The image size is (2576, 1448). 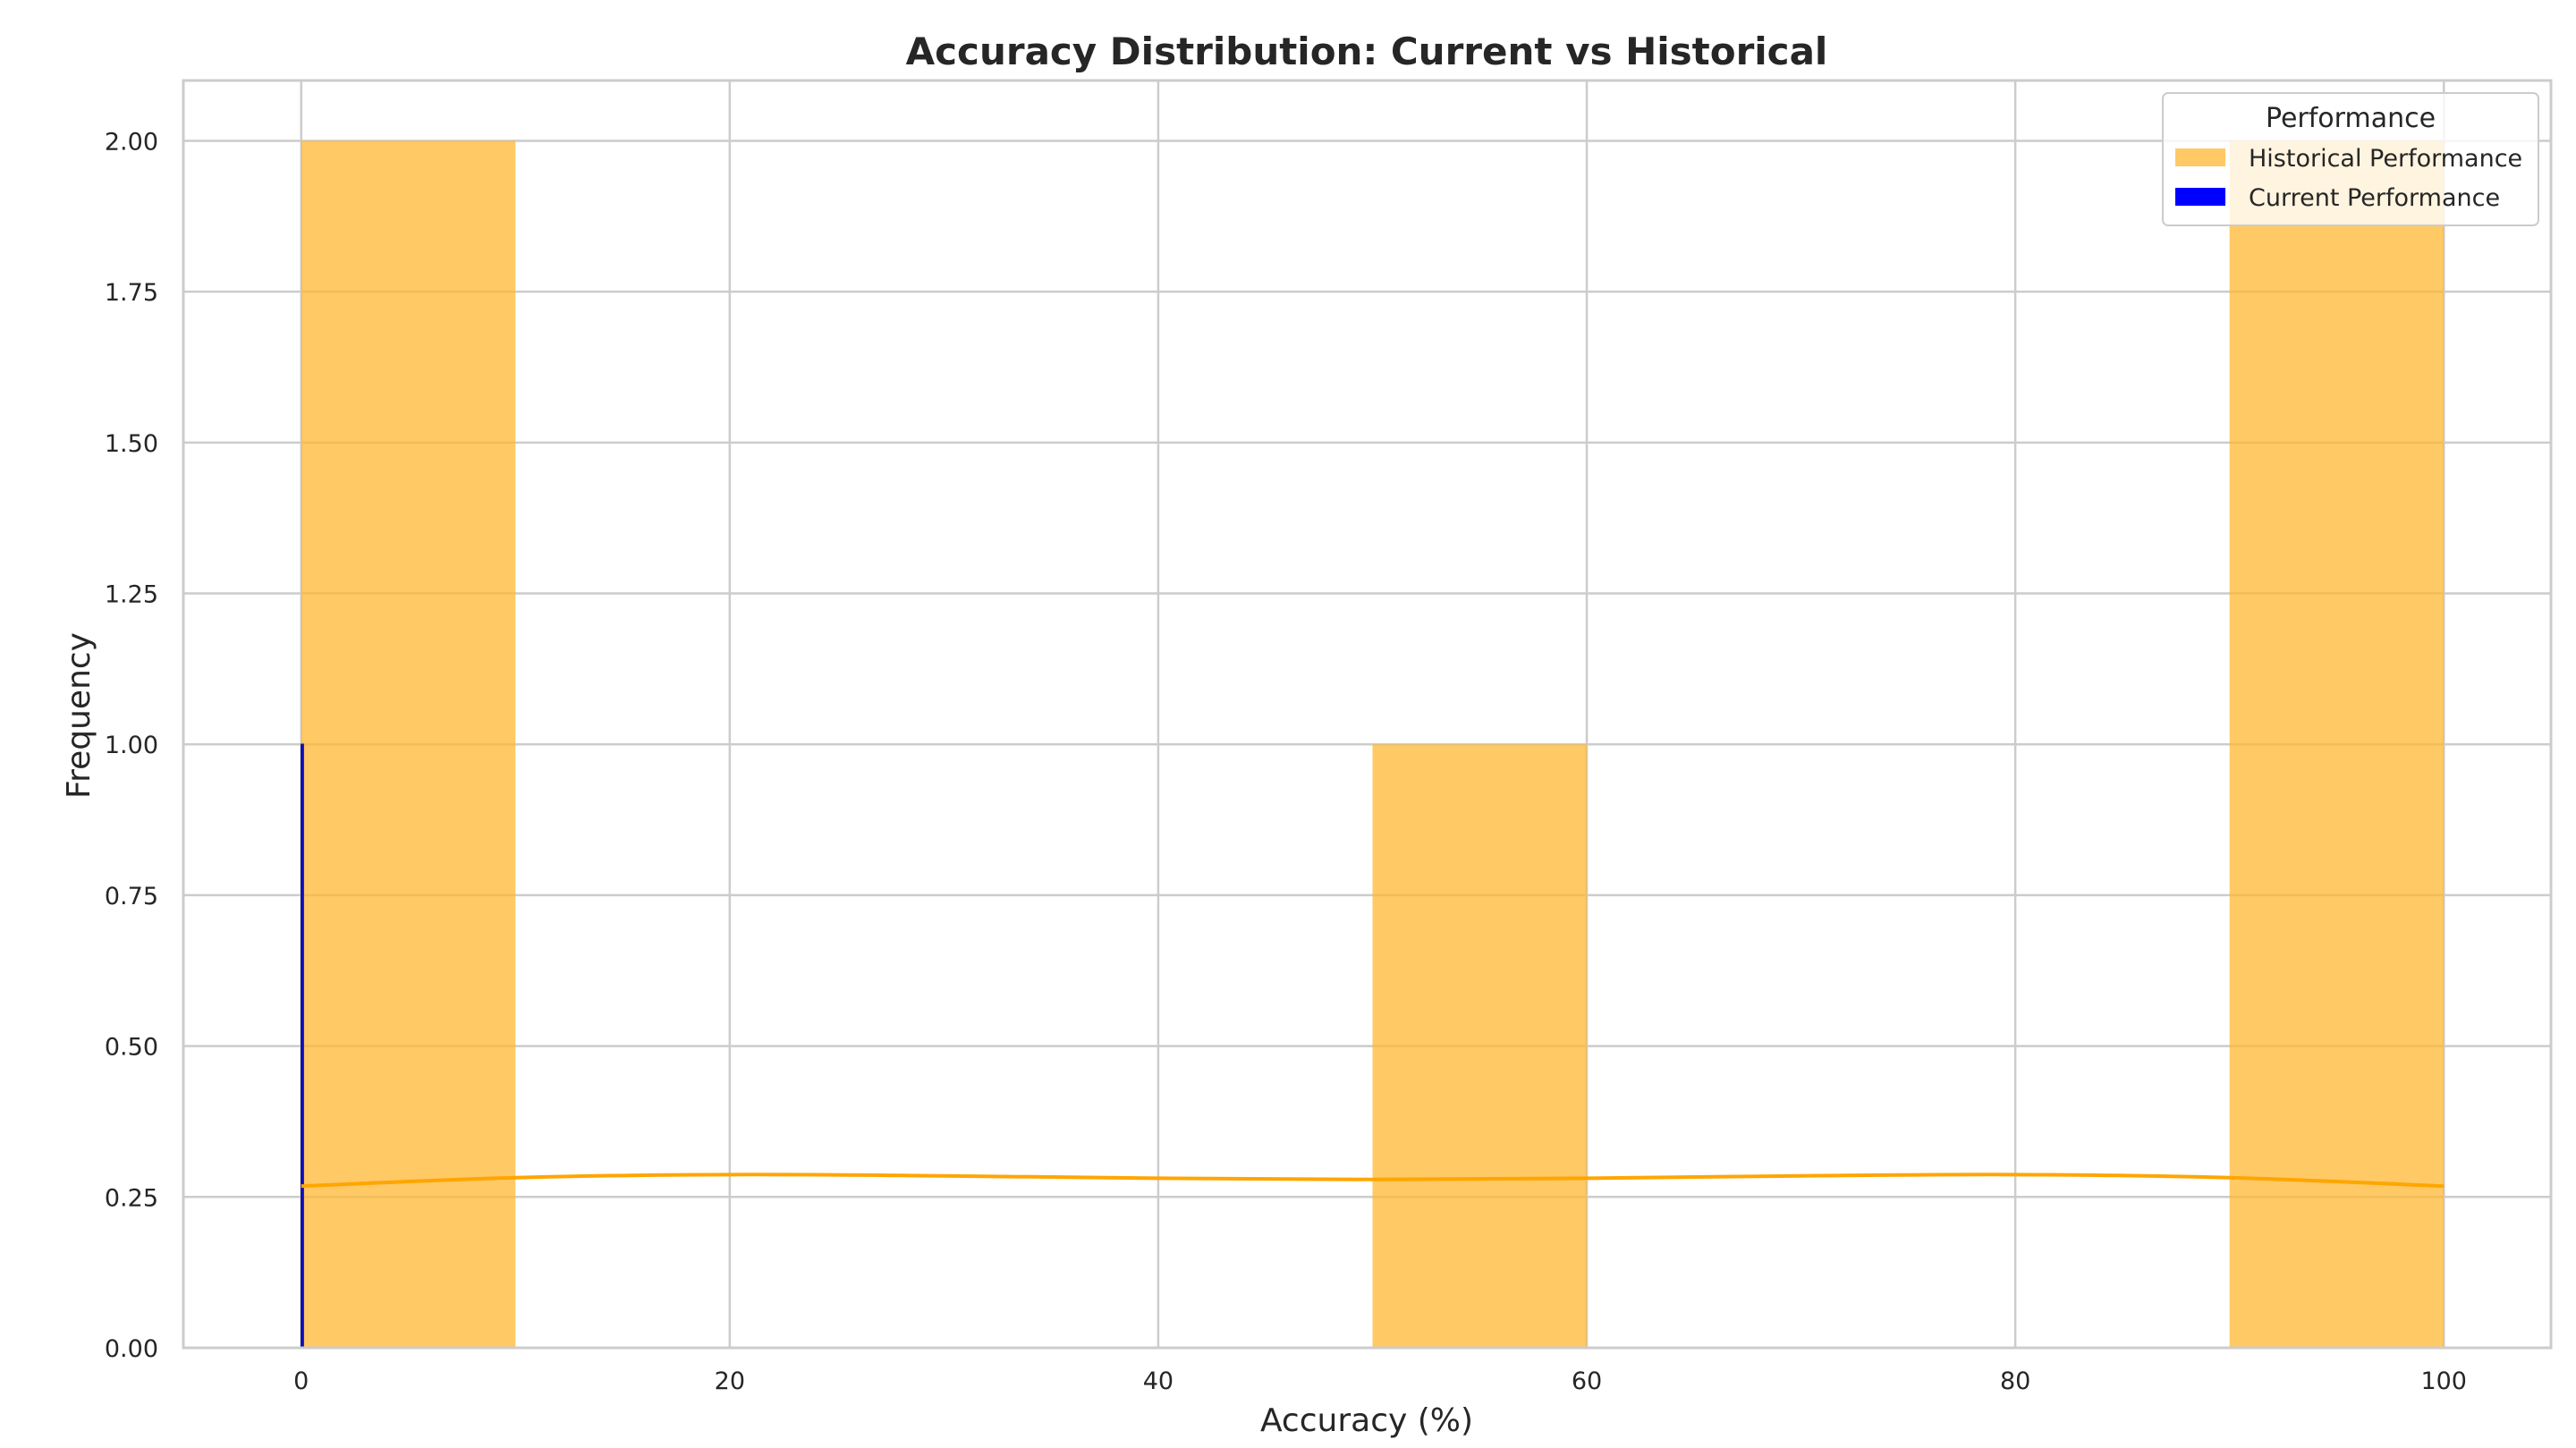 I want to click on legend-box, so click(x=2350, y=159).